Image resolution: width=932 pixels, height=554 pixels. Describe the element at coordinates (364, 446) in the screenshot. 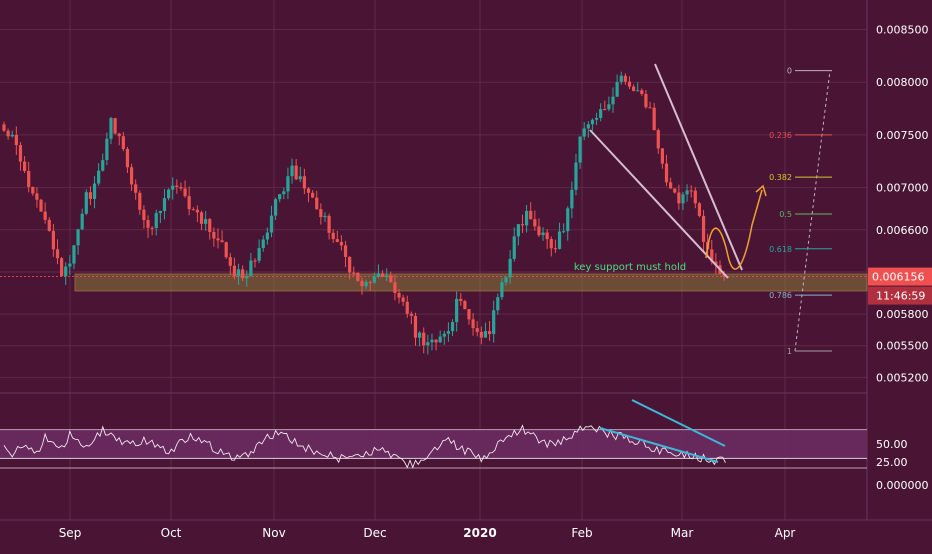

I see `rsi-line` at that location.